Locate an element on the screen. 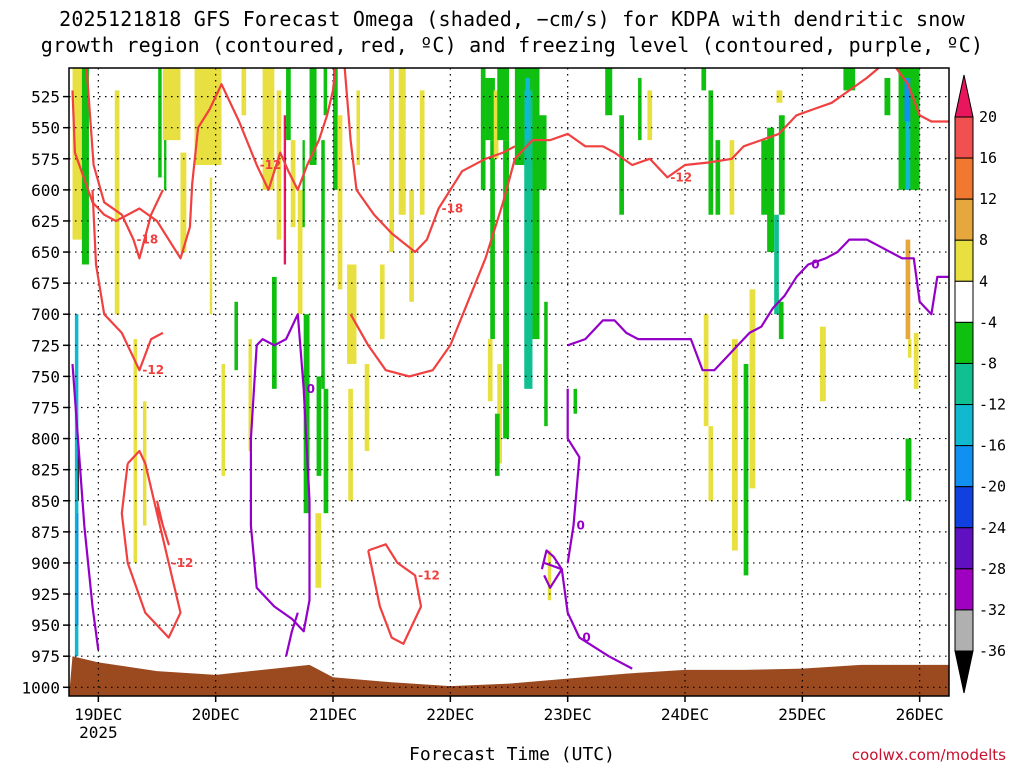 This screenshot has width=1024, height=768. x-tick-label: 26DEC is located at coordinates (920, 714).